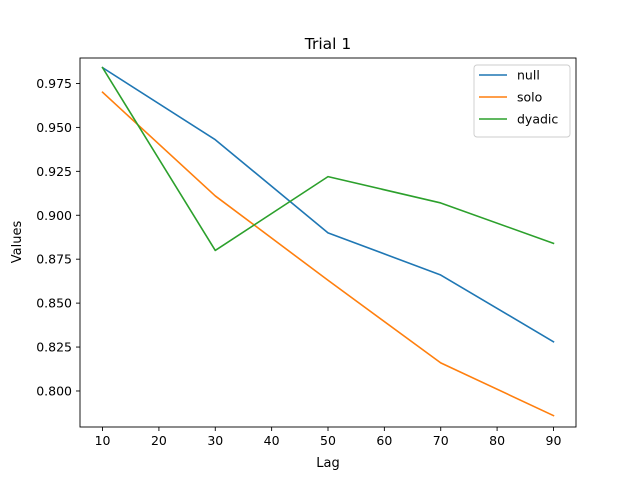  What do you see at coordinates (54, 127) in the screenshot?
I see `y-tick-label: 0.950` at bounding box center [54, 127].